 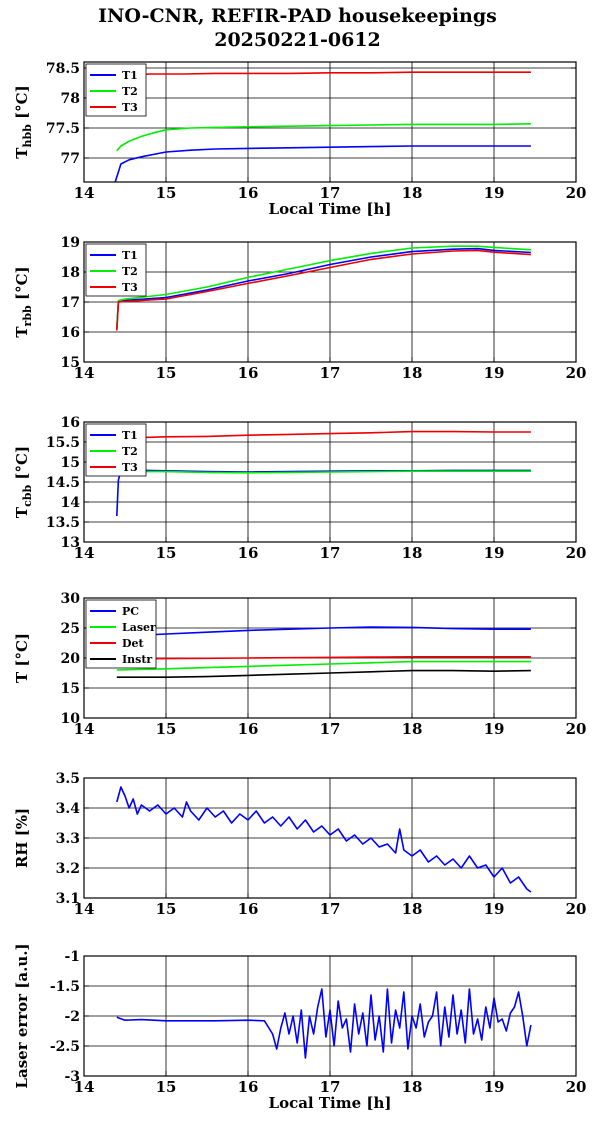 What do you see at coordinates (323, 658) in the screenshot?
I see `series-line-det` at bounding box center [323, 658].